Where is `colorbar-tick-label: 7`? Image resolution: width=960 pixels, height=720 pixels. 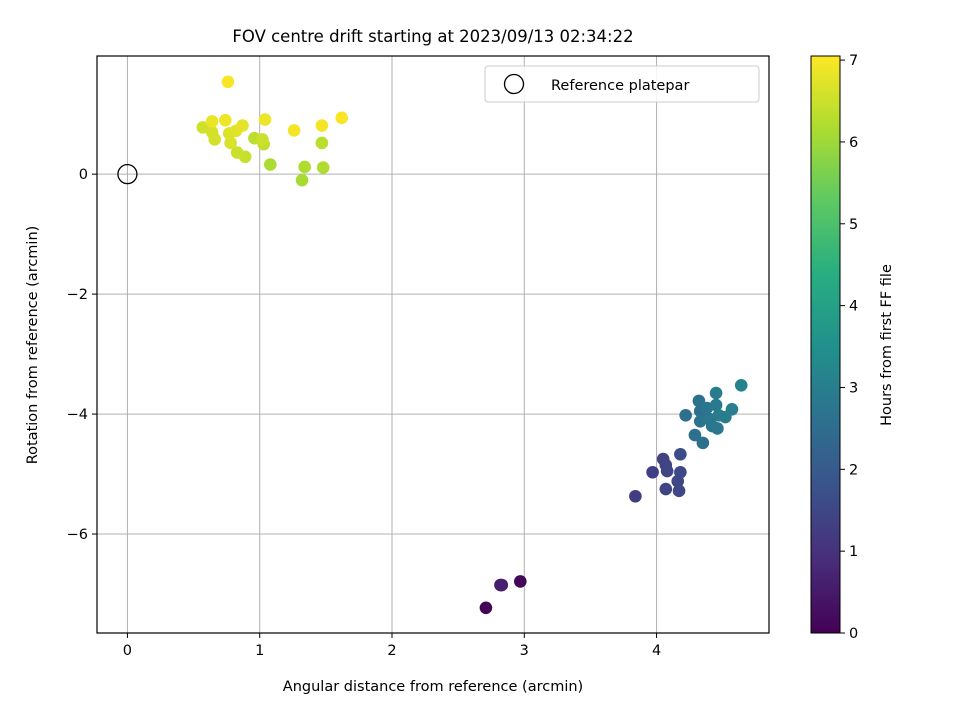 colorbar-tick-label: 7 is located at coordinates (853, 61).